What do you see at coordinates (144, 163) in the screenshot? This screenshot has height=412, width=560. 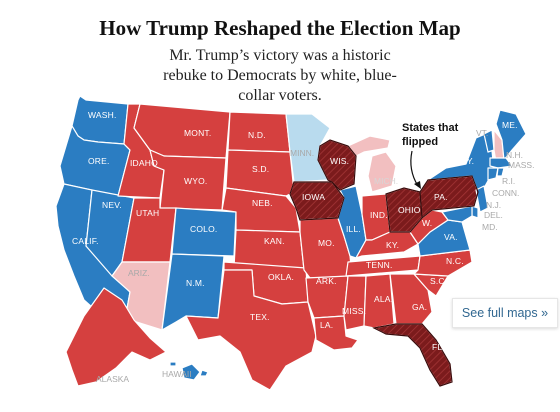 I see `label-id: IDAHO` at bounding box center [144, 163].